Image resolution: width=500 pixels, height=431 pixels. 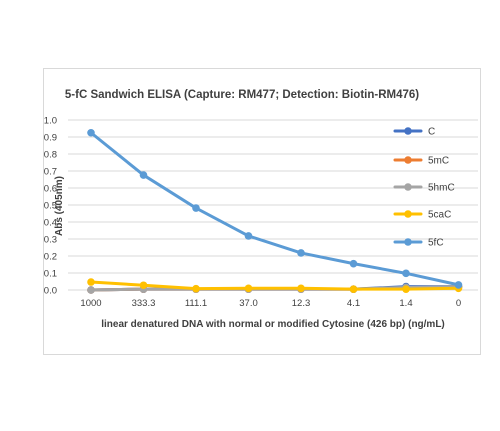 What do you see at coordinates (50, 155) in the screenshot?
I see `y-tick-label: 0.8` at bounding box center [50, 155].